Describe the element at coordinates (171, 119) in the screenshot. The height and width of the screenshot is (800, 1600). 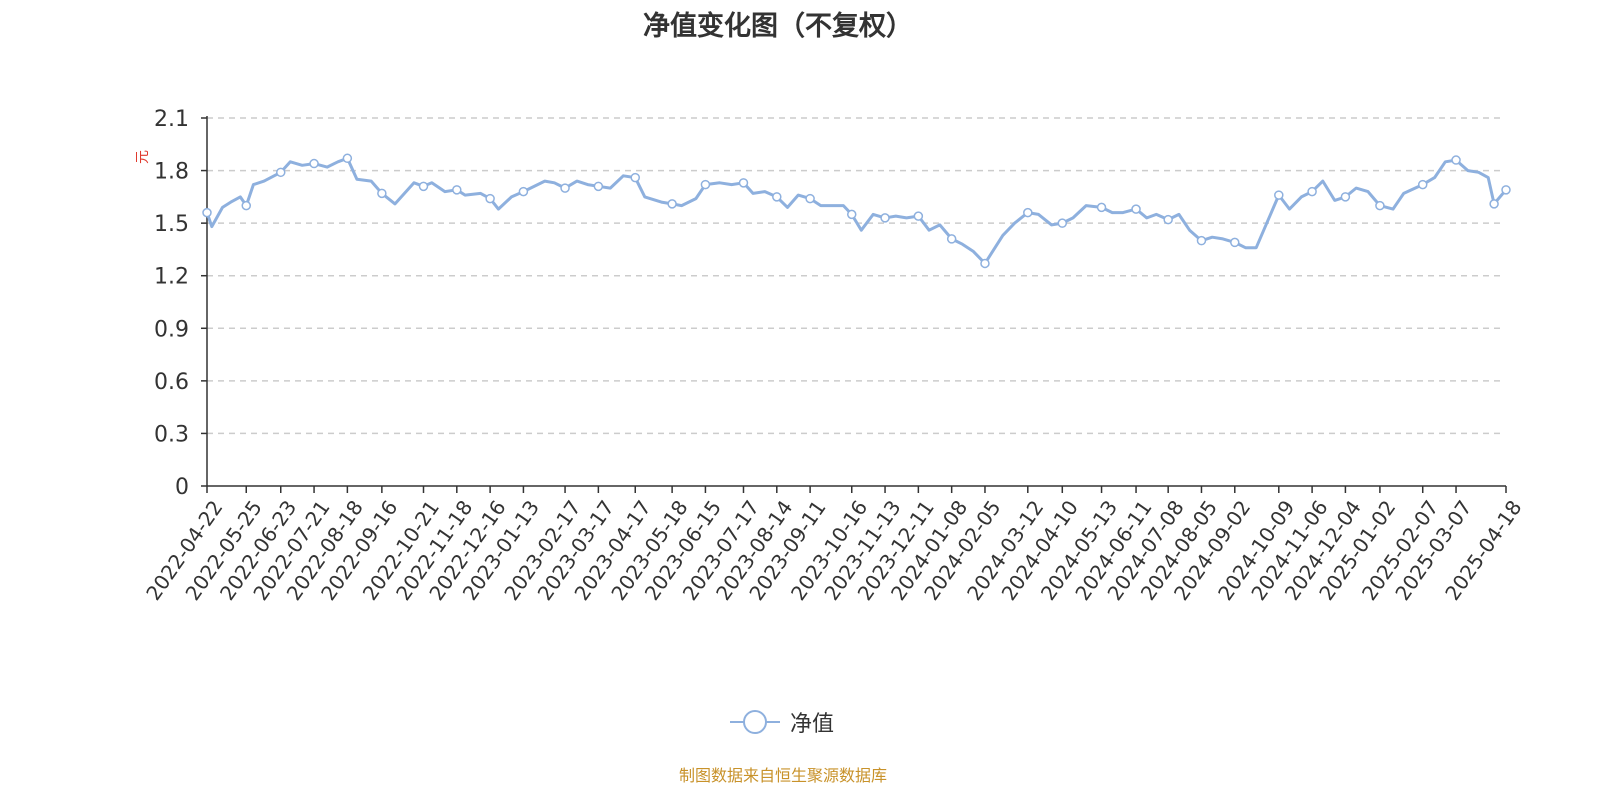
I see `y-tick-label: 2.1` at that location.